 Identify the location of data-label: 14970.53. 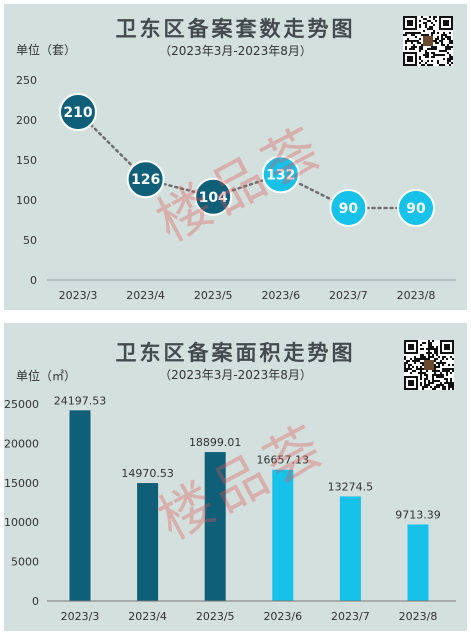
(147, 473).